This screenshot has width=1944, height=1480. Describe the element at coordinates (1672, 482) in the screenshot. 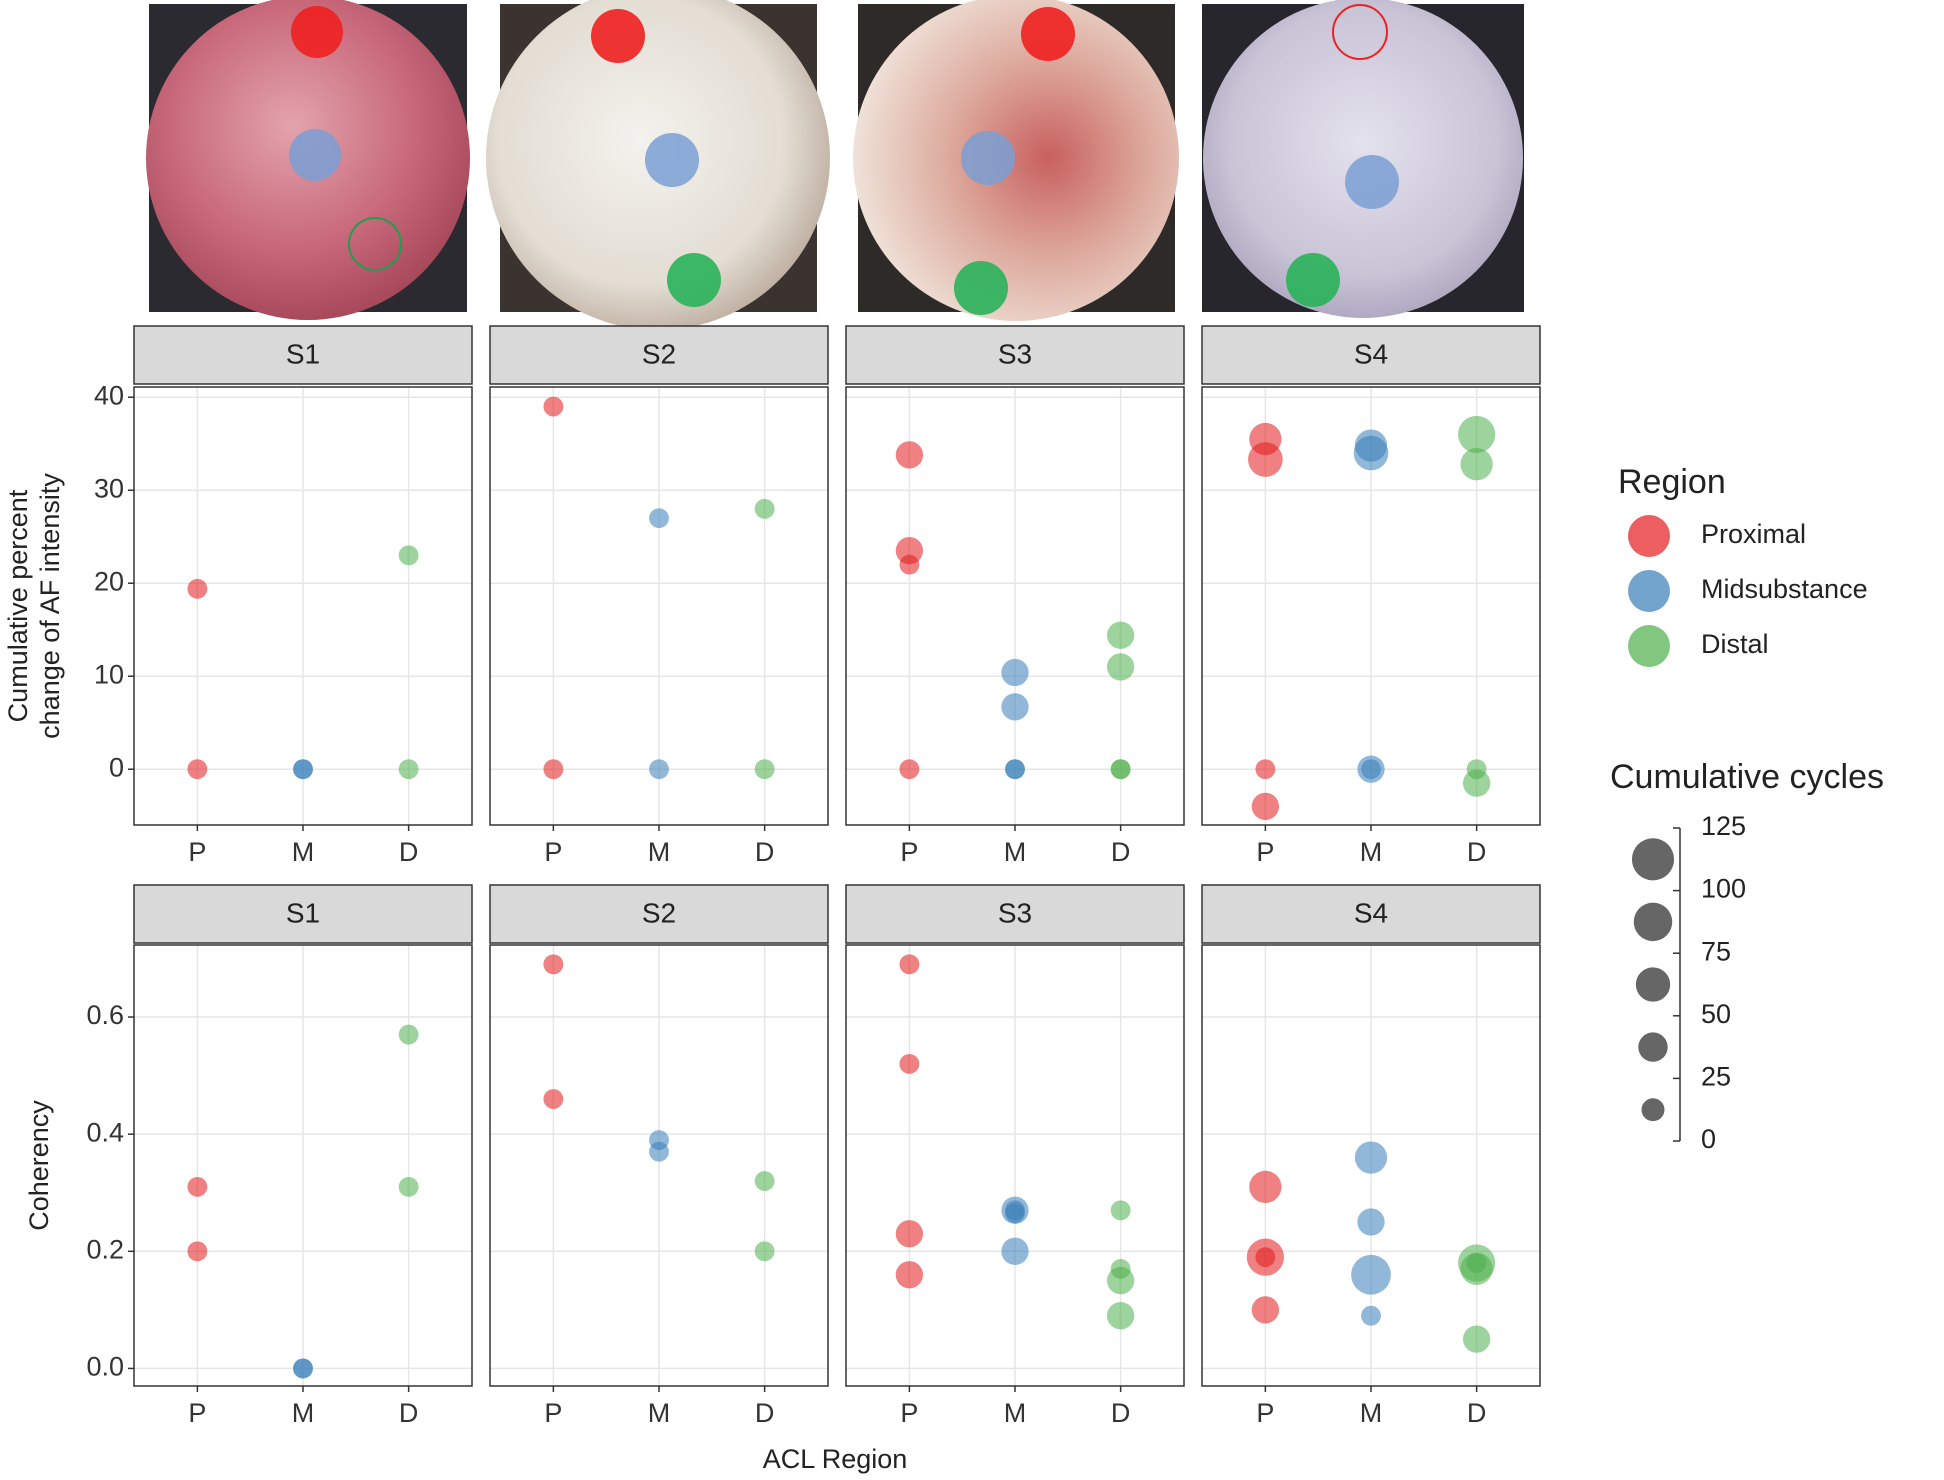

I see `legend-title: Region` at that location.